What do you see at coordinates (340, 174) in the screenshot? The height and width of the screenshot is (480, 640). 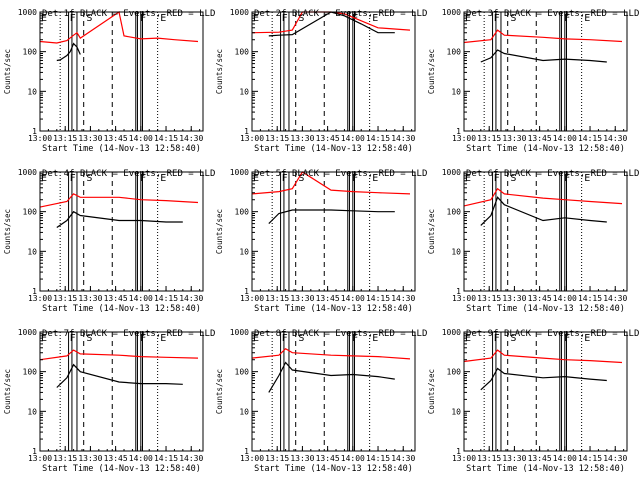 I see `panel-title: Det 5f BLACK = Events, RED = LLD` at bounding box center [340, 174].